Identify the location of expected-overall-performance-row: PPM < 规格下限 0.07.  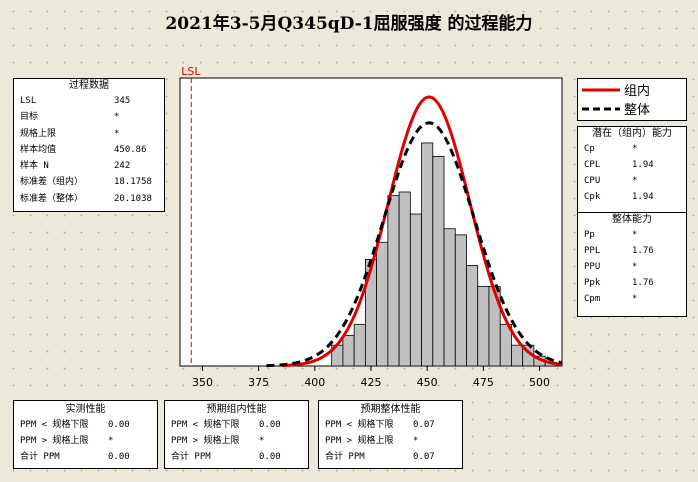
(390, 425).